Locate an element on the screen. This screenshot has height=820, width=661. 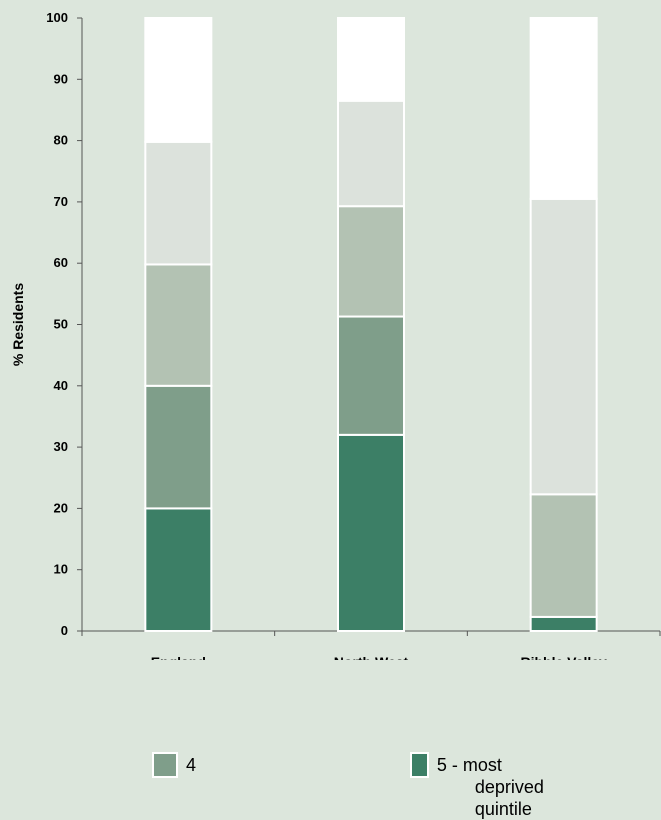
legend-label-5-line1: 5 - most is located at coordinates (469, 765).